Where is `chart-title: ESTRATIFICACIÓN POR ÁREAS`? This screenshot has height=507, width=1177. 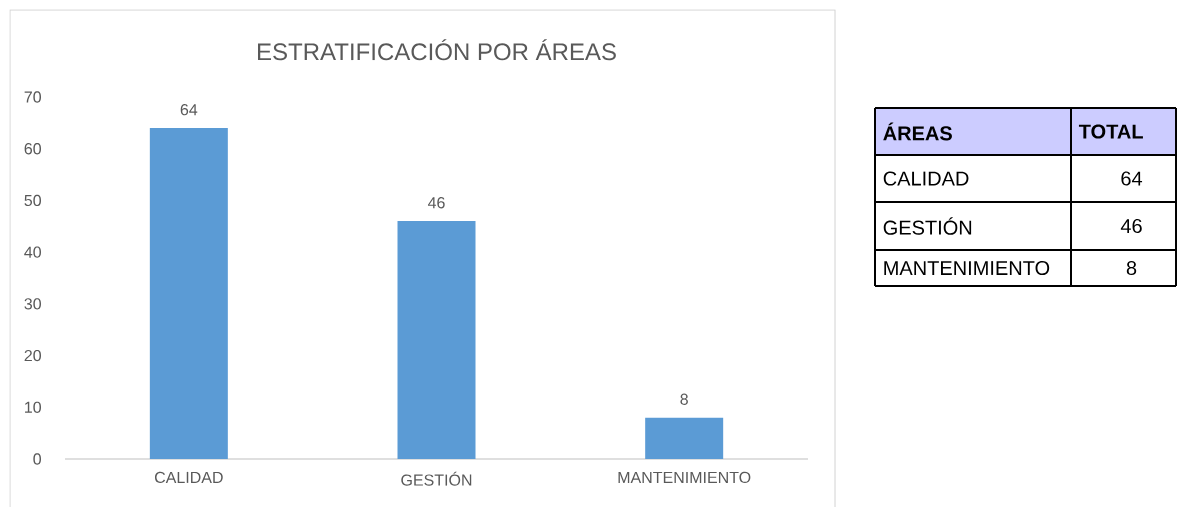
chart-title: ESTRATIFICACIÓN POR ÁREAS is located at coordinates (437, 50).